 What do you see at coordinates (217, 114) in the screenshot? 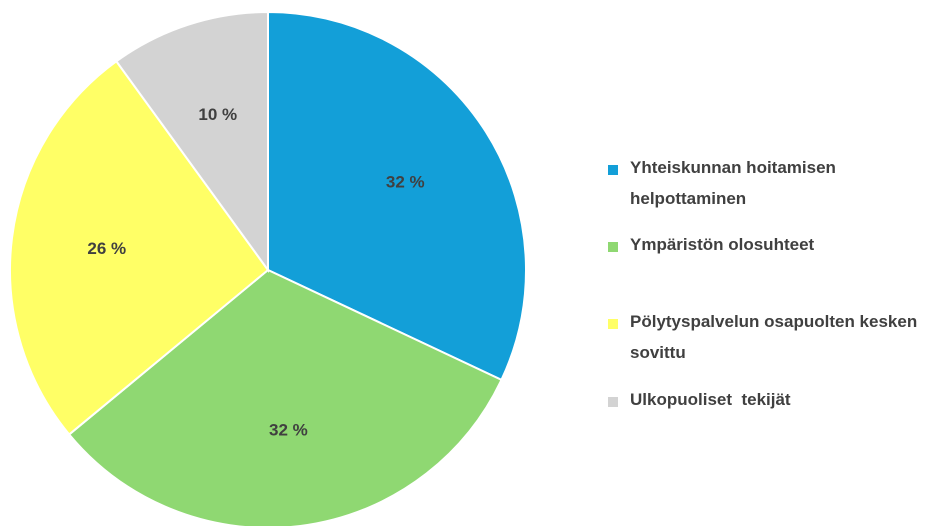
I see `data-label: 10 %` at bounding box center [217, 114].